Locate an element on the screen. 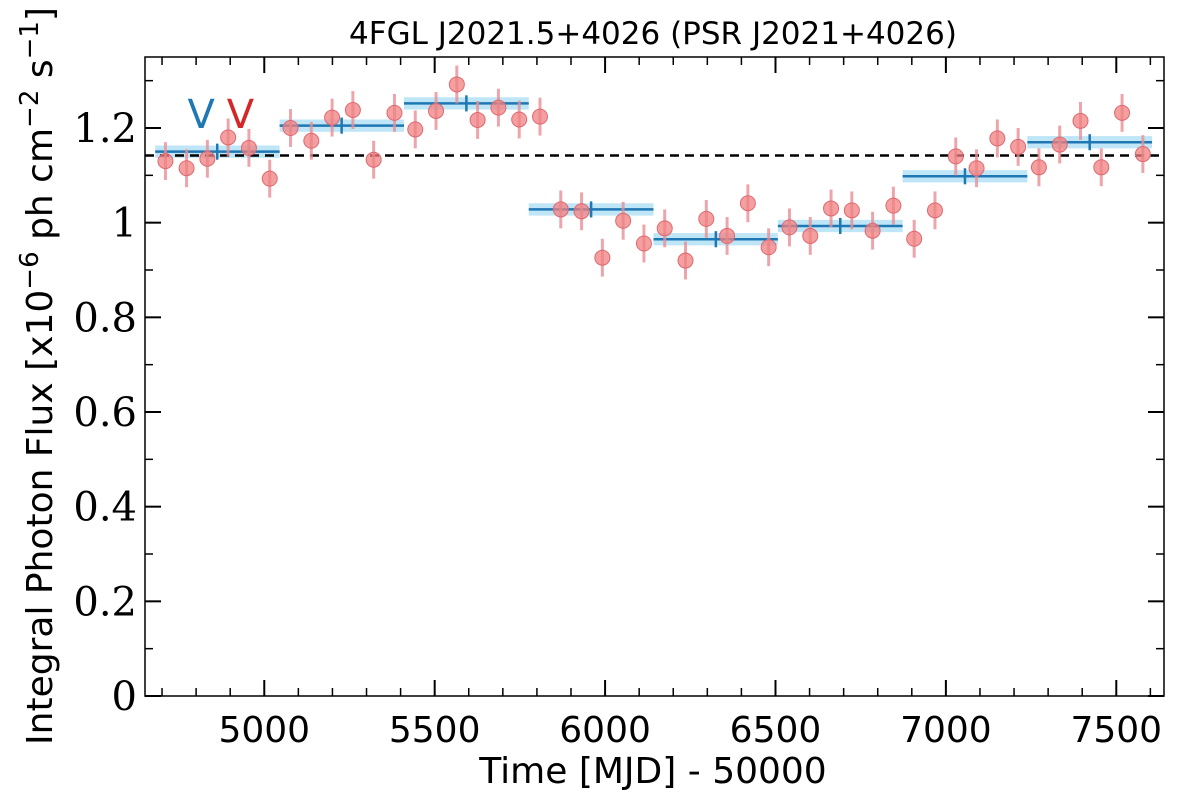 The image size is (1200, 800). chart-title: 4FGL J2021.5+4026 (PSR J2021+4026) is located at coordinates (653, 34).